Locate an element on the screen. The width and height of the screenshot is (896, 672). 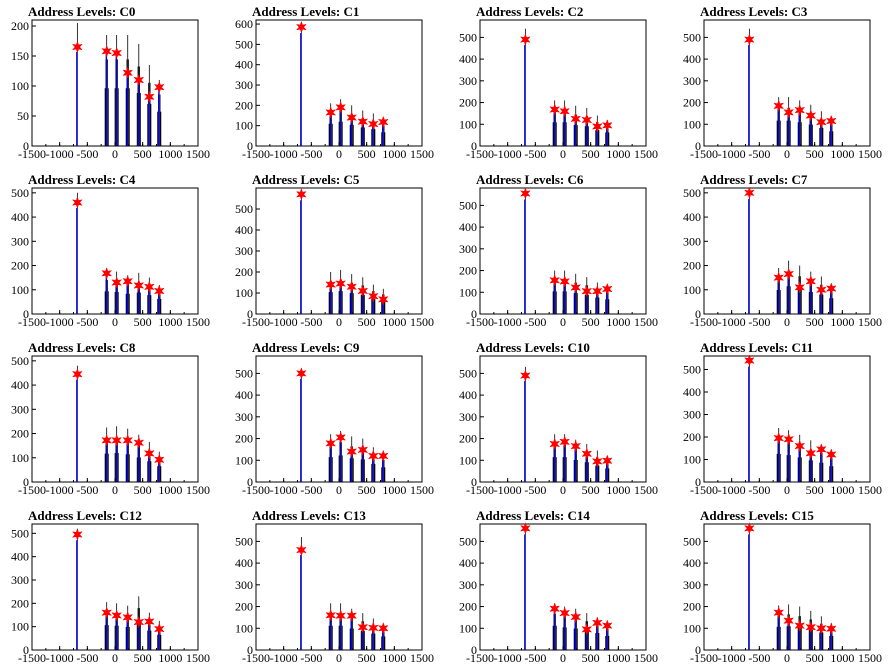
panel-title: Address Levels: C9 is located at coordinates (306, 347).